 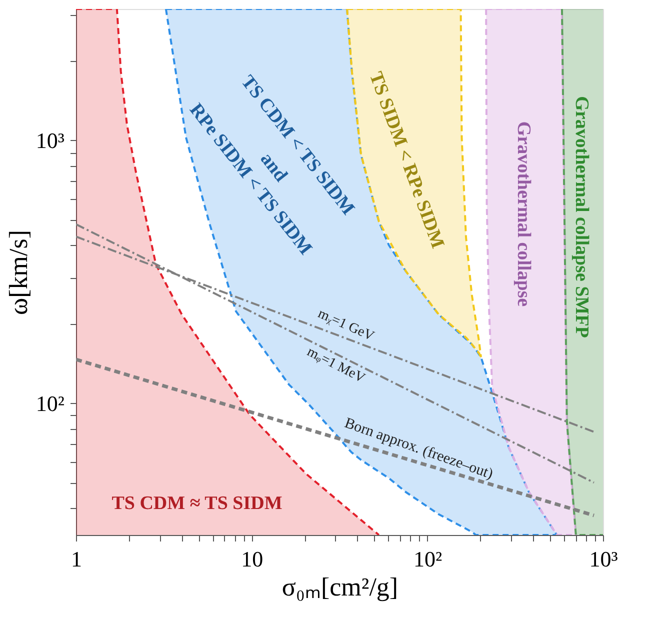 What do you see at coordinates (18, 272) in the screenshot?
I see `y-axis-title: ω[km/s]` at bounding box center [18, 272].